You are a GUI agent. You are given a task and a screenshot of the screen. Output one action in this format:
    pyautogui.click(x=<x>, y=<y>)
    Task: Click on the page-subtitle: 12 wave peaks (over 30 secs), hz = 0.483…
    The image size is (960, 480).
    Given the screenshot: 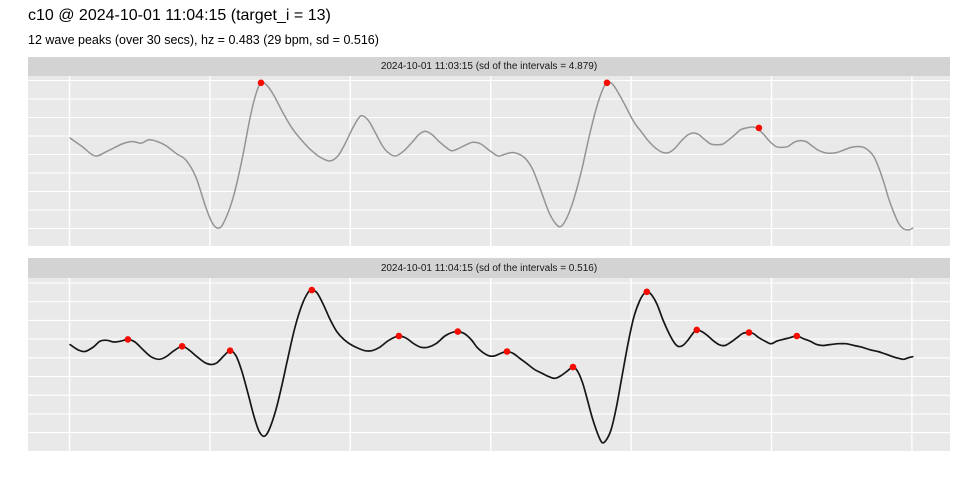 What is the action you would take?
    pyautogui.click(x=203, y=40)
    